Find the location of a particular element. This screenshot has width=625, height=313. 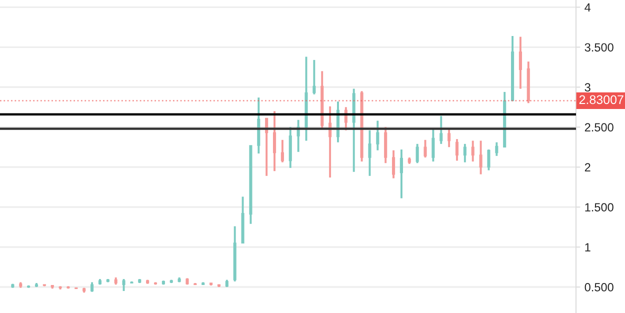

y-tick-label: 1.500 is located at coordinates (599, 207).